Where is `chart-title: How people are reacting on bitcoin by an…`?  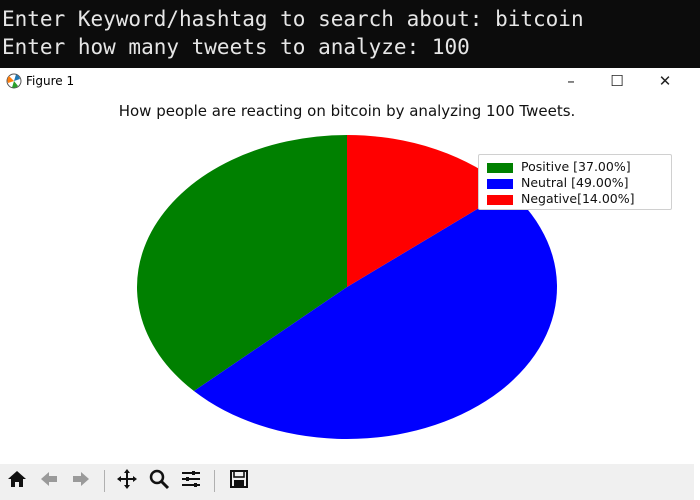 chart-title: How people are reacting on bitcoin by an… is located at coordinates (347, 111).